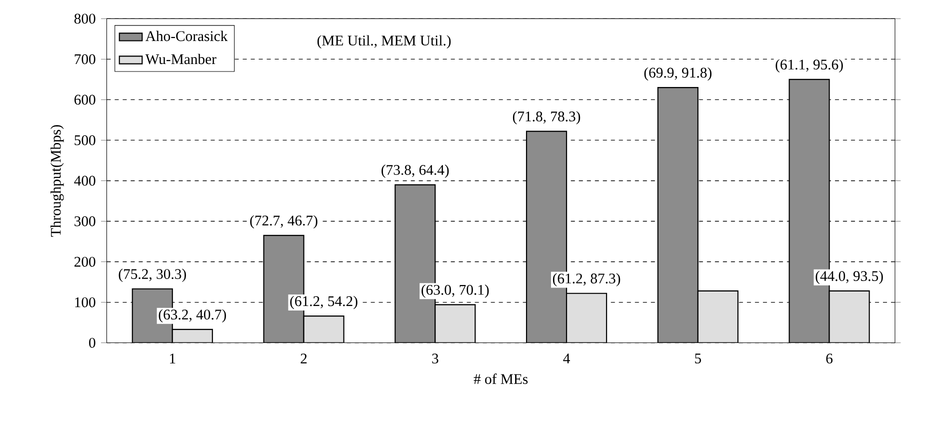 The height and width of the screenshot is (425, 931). Describe the element at coordinates (435, 358) in the screenshot. I see `x-tick-label: 3` at that location.